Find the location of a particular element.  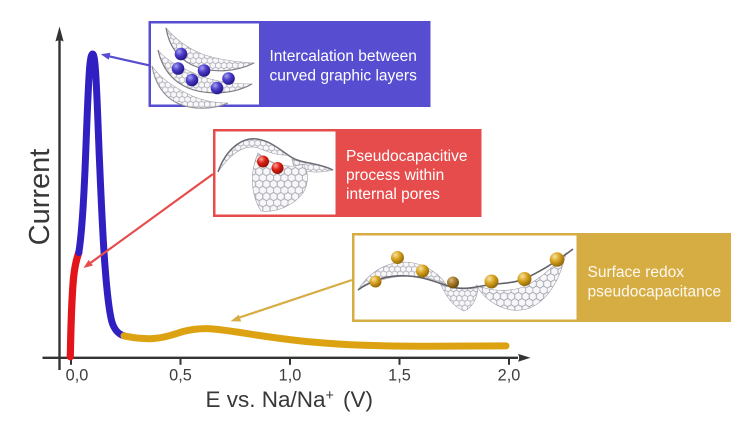

svg-text: 0,5 is located at coordinates (180, 376).